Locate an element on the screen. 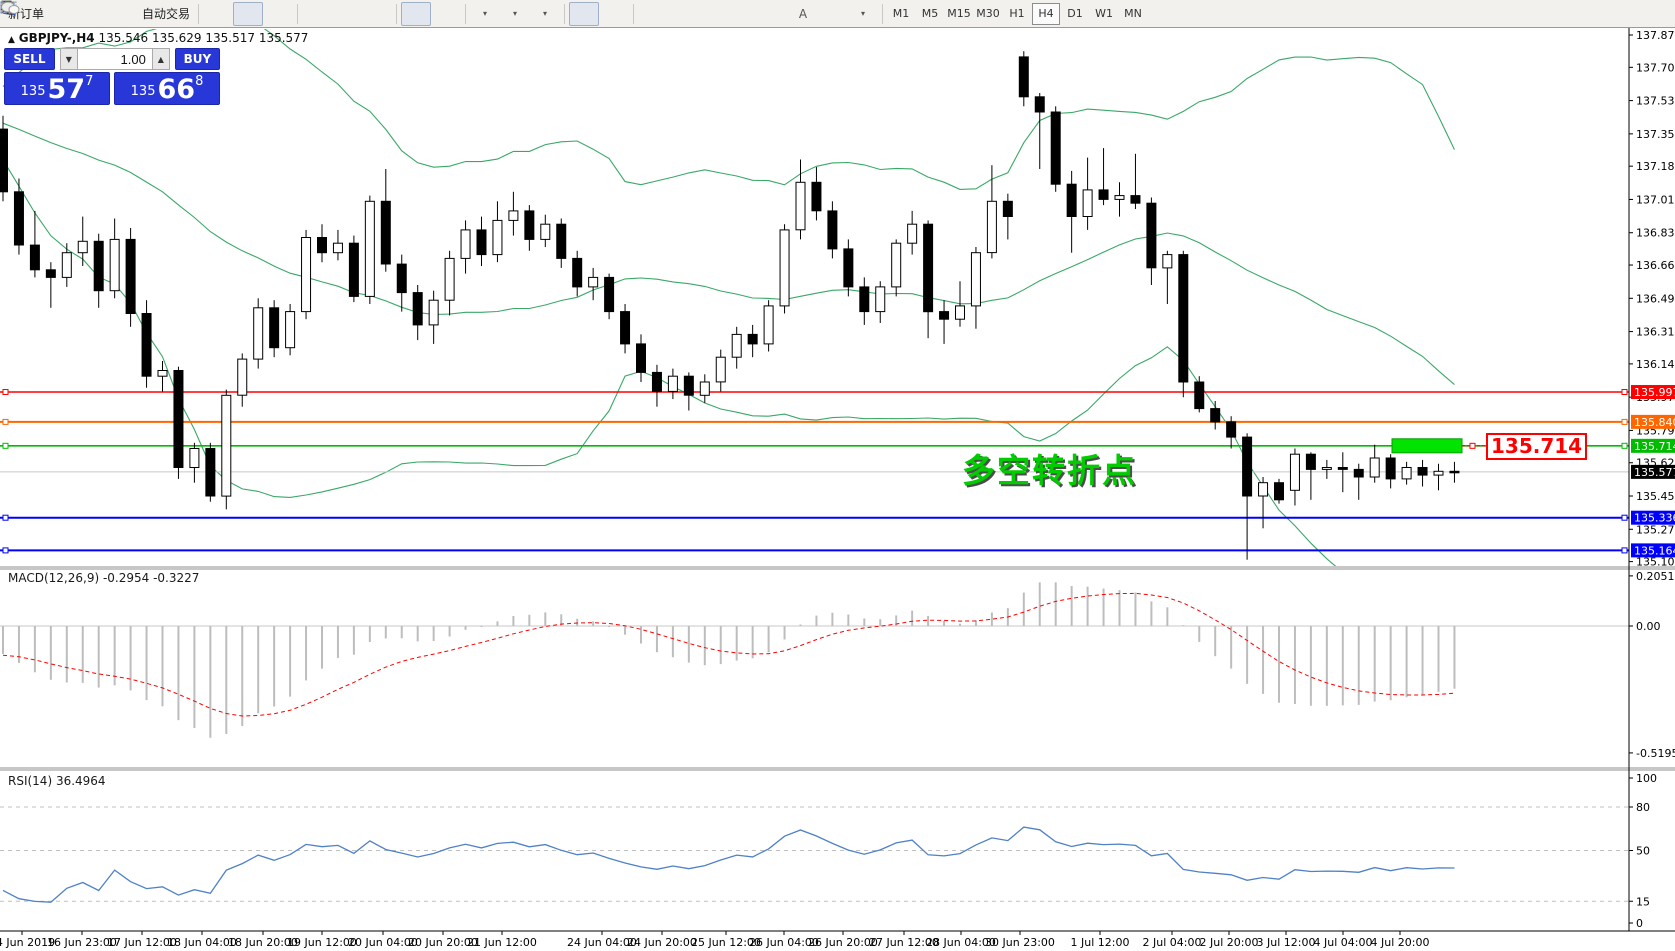 This screenshot has width=1675, height=951. trendline-button is located at coordinates (364, 13).